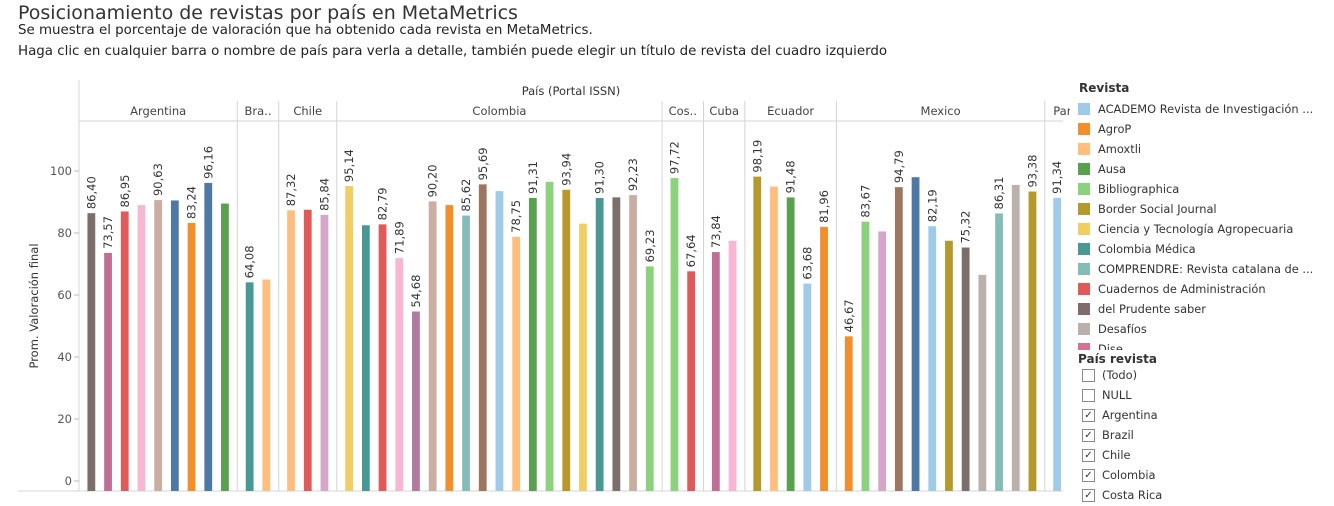 Image resolution: width=1334 pixels, height=506 pixels. Describe the element at coordinates (1200, 329) in the screenshot. I see `legend-item: Desafíos` at that location.